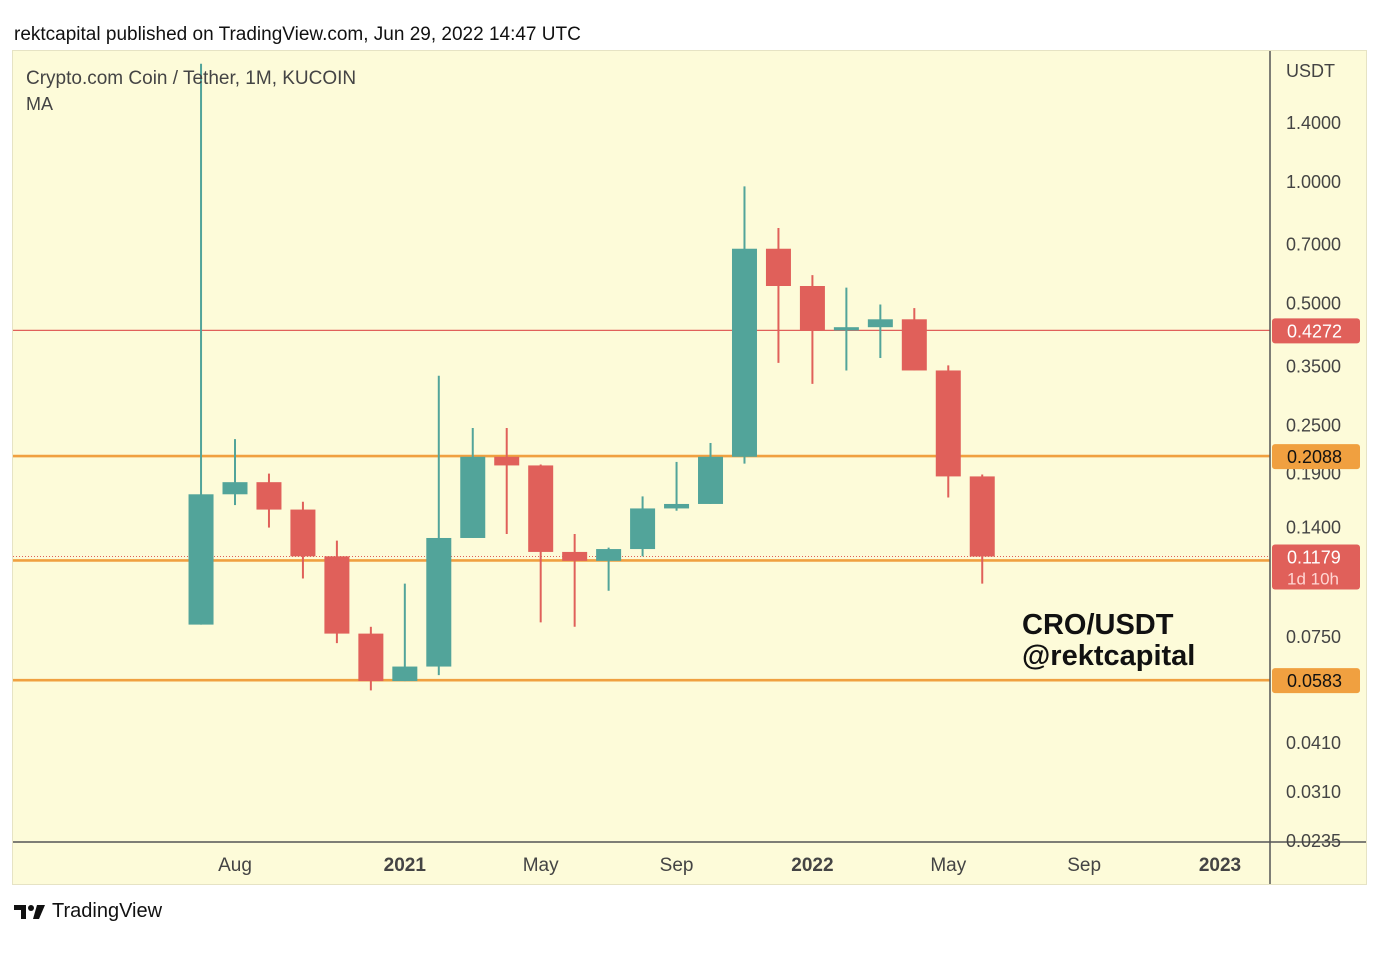 The height and width of the screenshot is (956, 1392). Describe the element at coordinates (235, 865) in the screenshot. I see `x-tick-label: Aug` at that location.